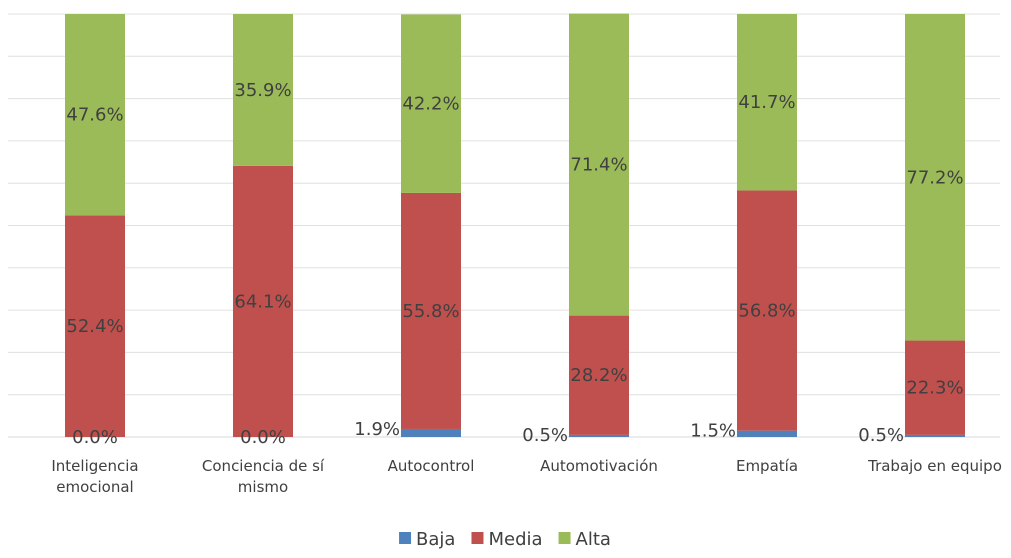 The image size is (1011, 558). Describe the element at coordinates (405, 538) in the screenshot. I see `legend-swatch-baja` at that location.